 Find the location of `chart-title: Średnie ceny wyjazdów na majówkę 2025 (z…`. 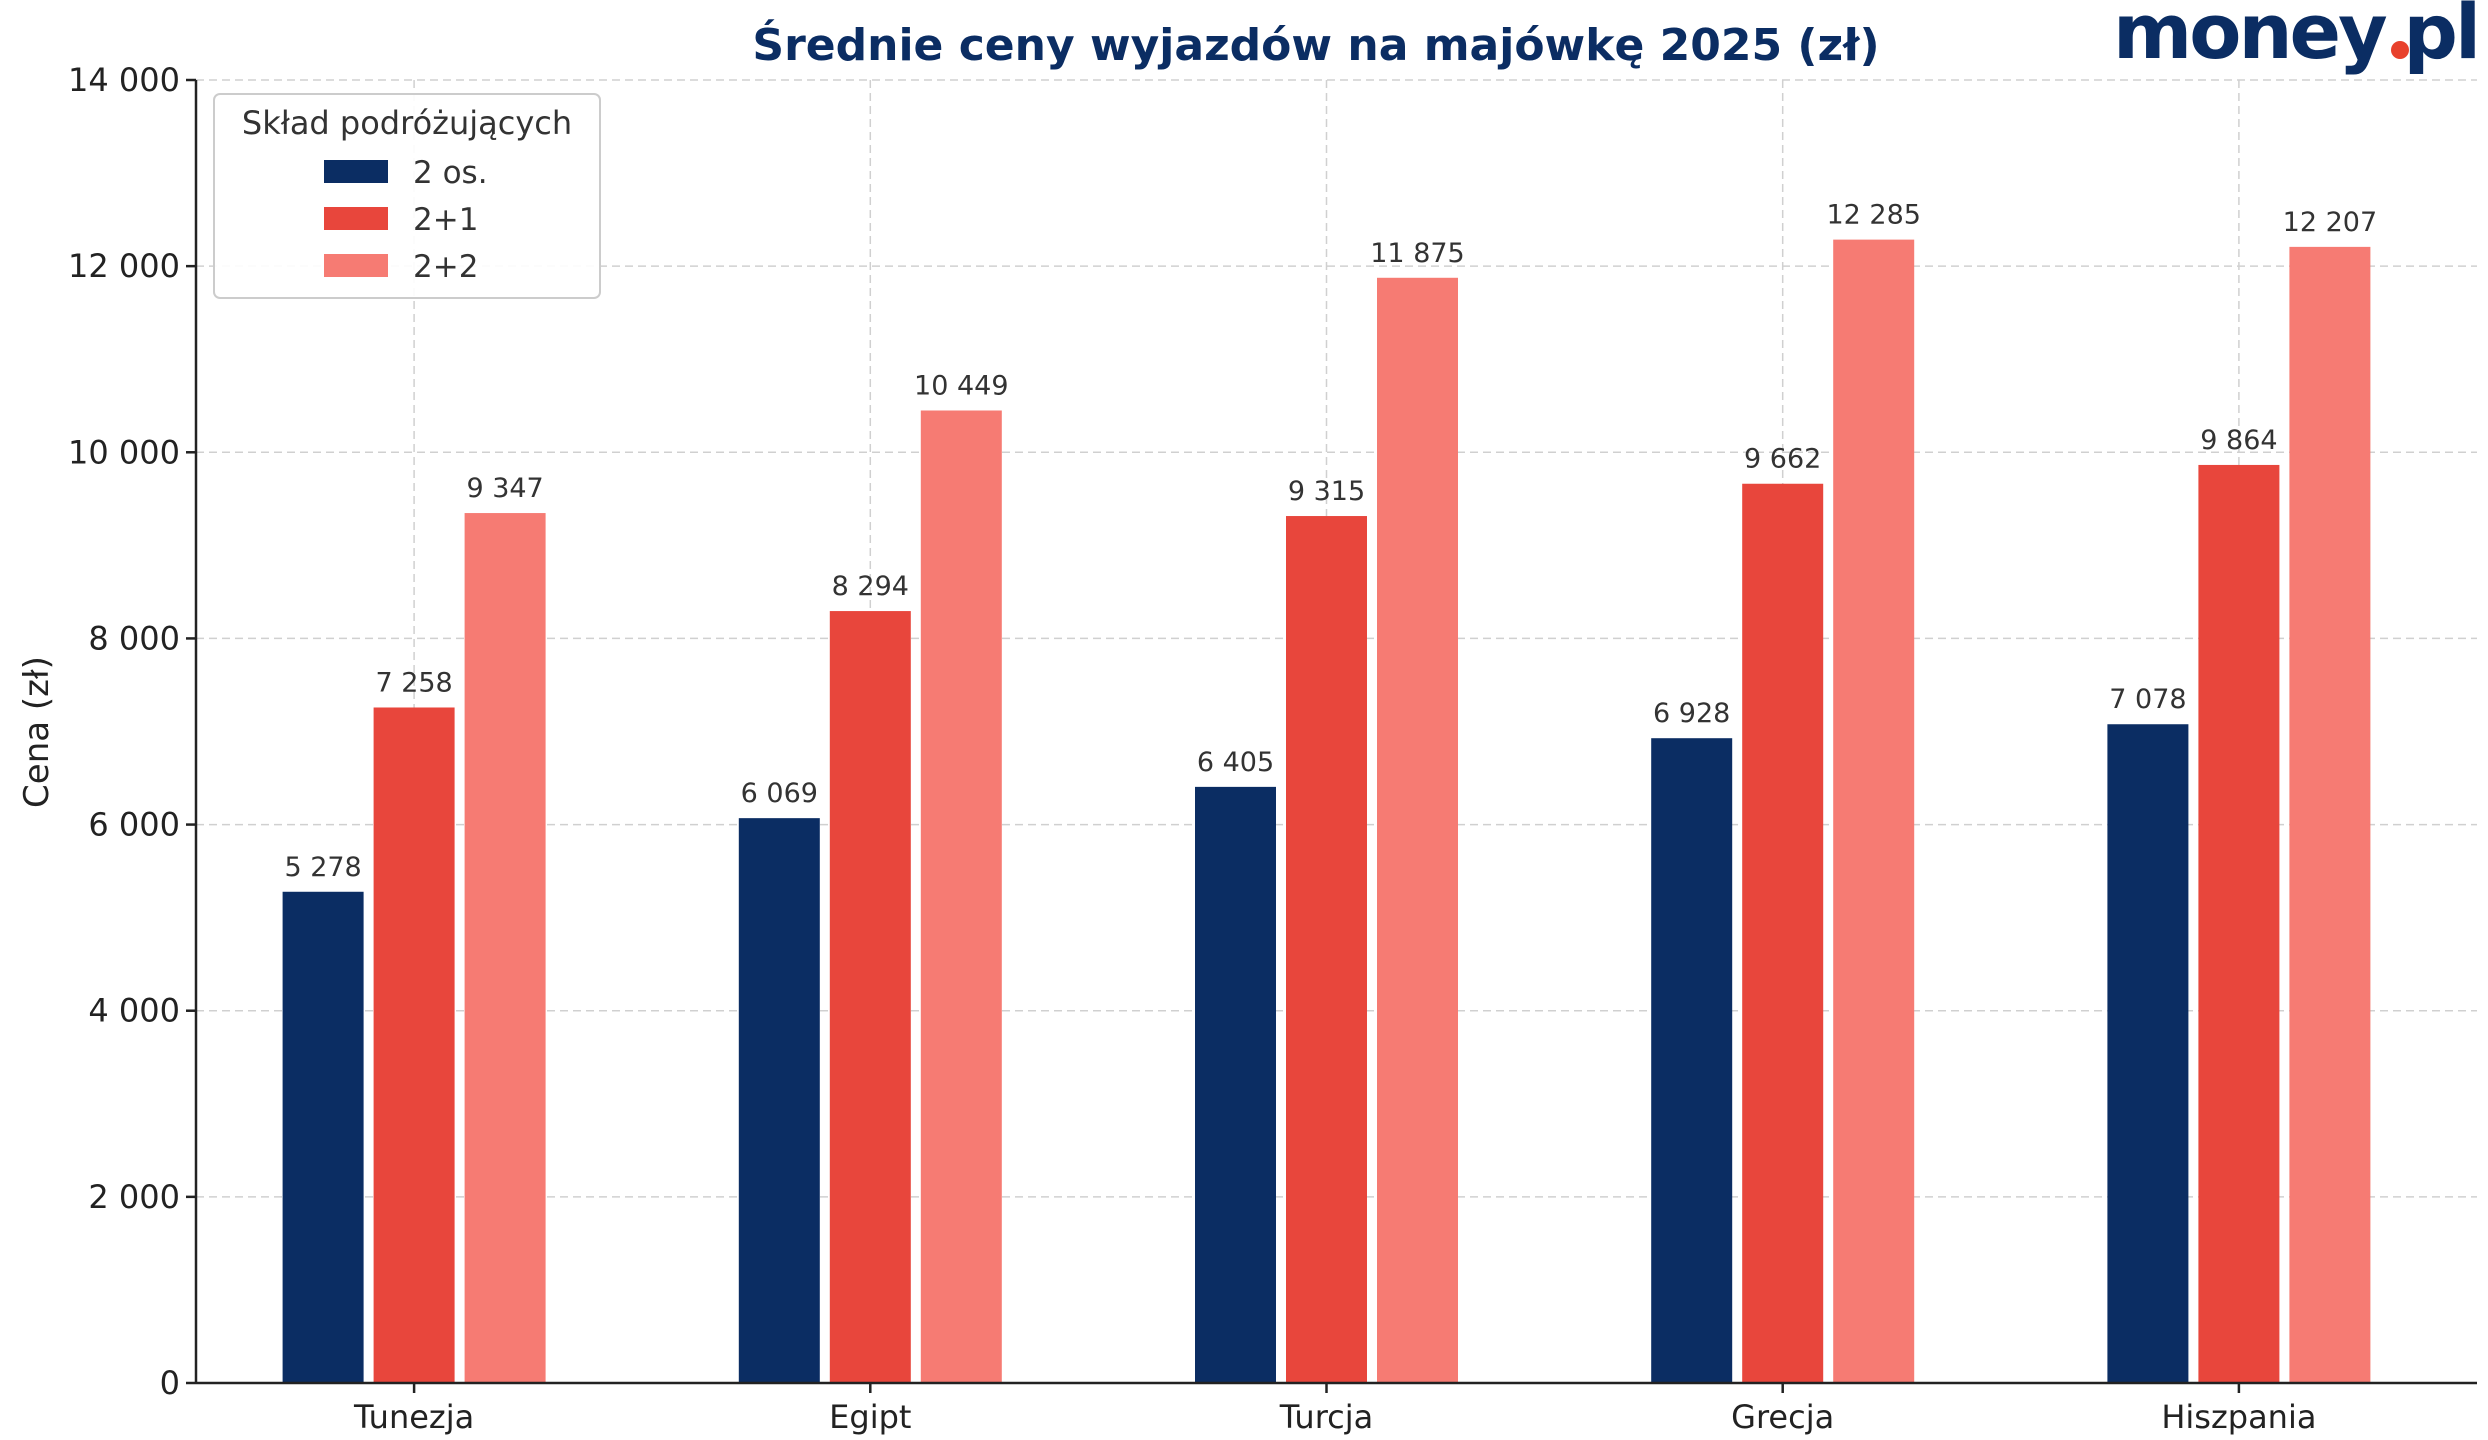

chart-title: Średnie ceny wyjazdów na majówkę 2025 (z… is located at coordinates (1315, 44).